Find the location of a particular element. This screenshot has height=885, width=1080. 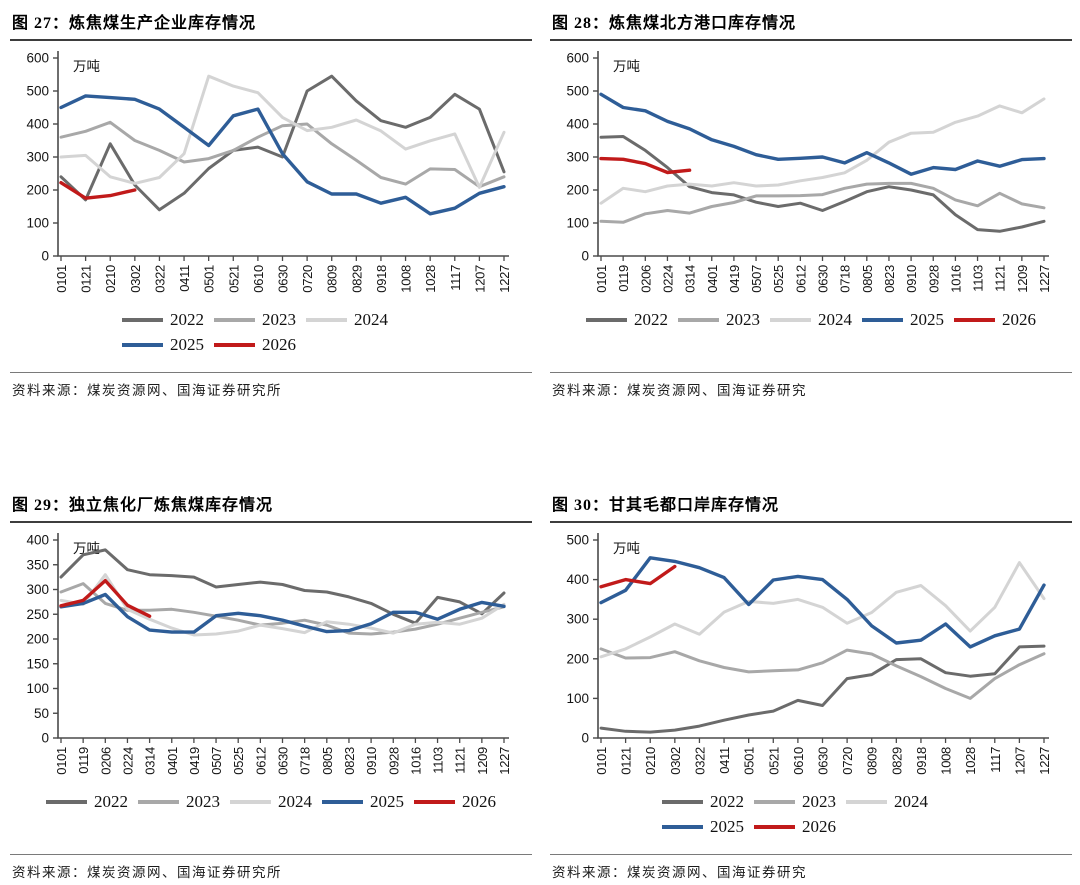

x-tick-label: 1207 is located at coordinates (1019, 761).